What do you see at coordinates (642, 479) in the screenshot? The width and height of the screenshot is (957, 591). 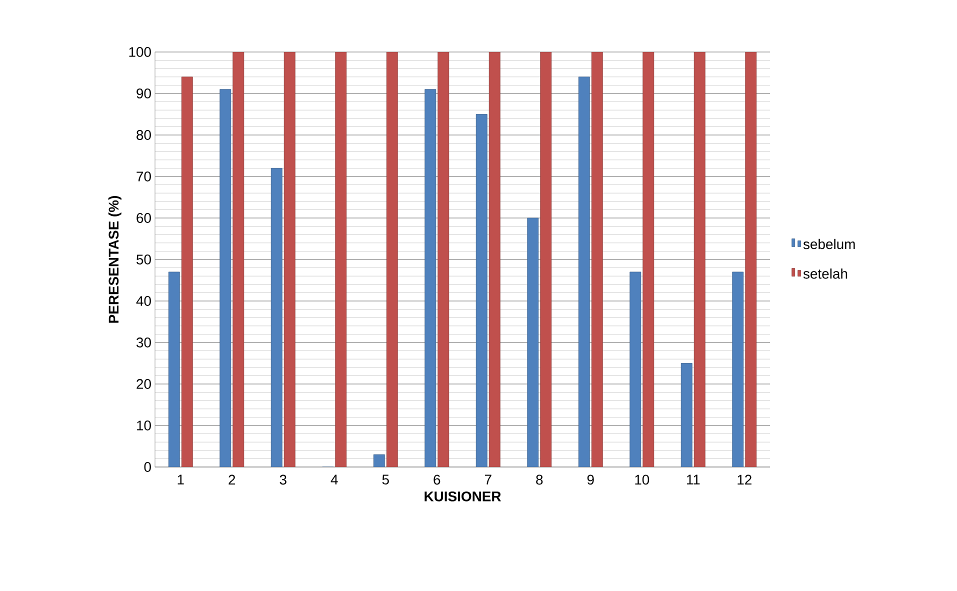 I see `x-tick-label: 10` at bounding box center [642, 479].